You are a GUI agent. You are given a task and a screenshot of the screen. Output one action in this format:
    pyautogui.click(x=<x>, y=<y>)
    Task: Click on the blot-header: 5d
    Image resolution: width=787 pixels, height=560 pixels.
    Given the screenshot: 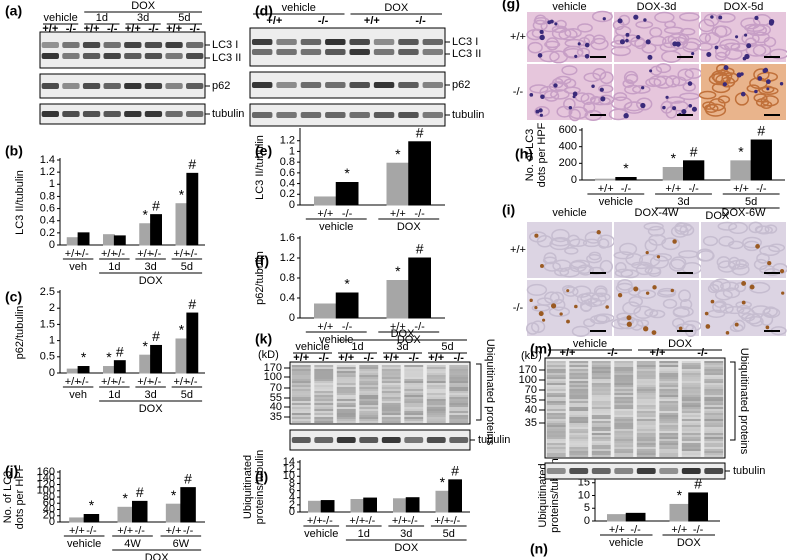 What is the action you would take?
    pyautogui.click(x=184, y=18)
    